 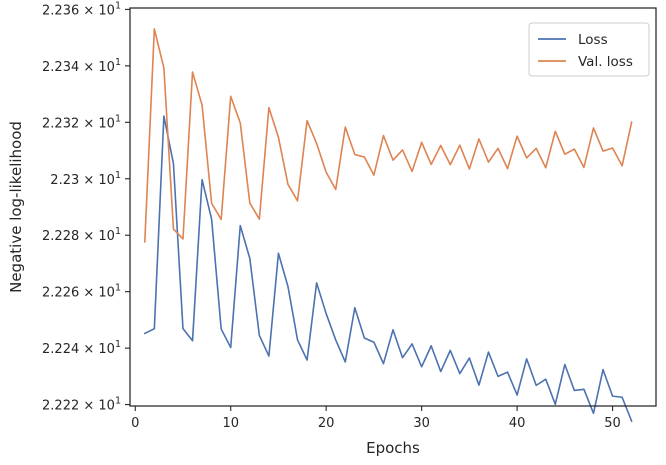 I want to click on y-tick-label: 2.222 × 10¹, so click(x=81, y=405).